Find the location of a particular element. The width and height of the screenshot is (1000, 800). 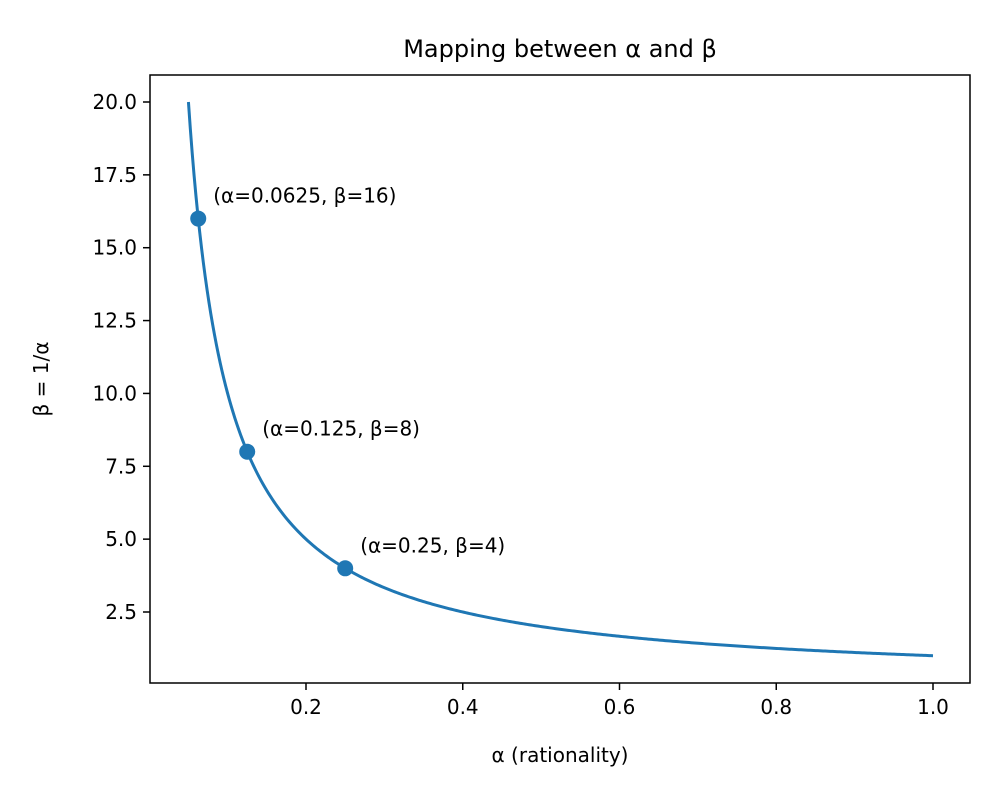

x-tick-label: 0.4 is located at coordinates (463, 707).